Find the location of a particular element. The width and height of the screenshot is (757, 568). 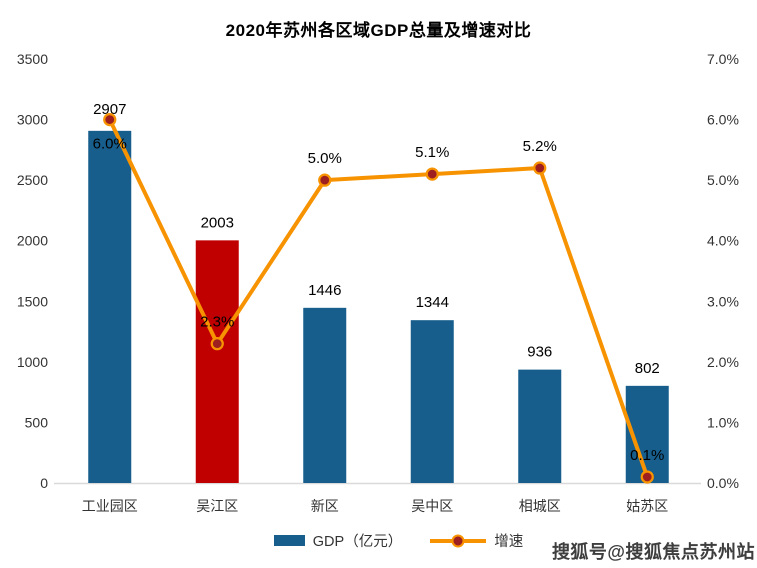

bar-value-label: 1446 is located at coordinates (324, 290).